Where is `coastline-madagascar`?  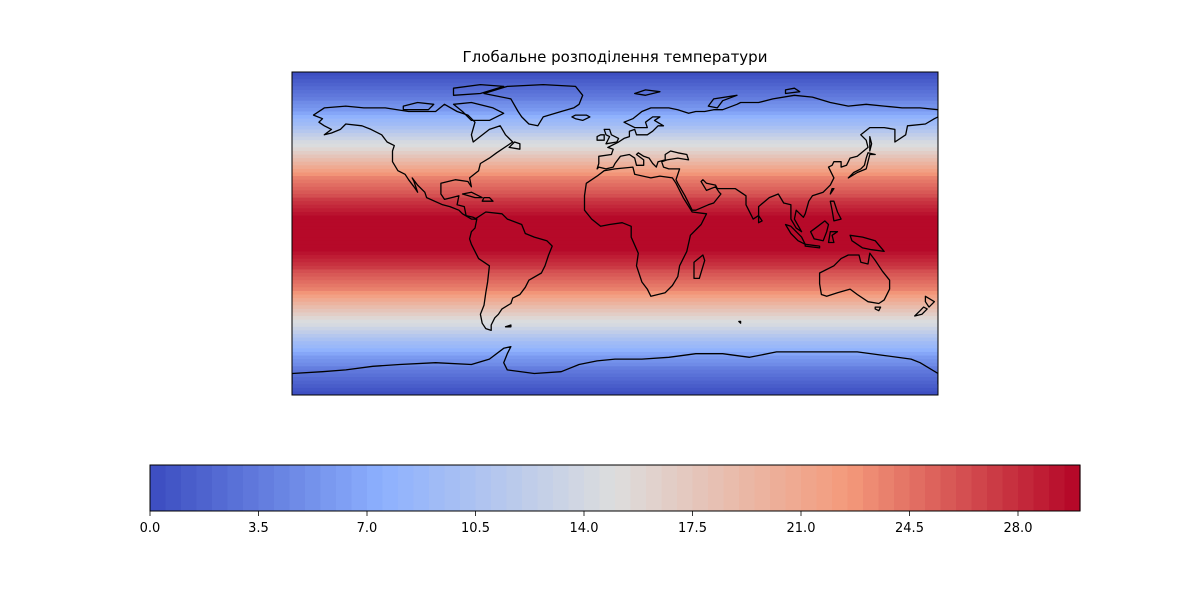
coastline-madagascar is located at coordinates (699, 267).